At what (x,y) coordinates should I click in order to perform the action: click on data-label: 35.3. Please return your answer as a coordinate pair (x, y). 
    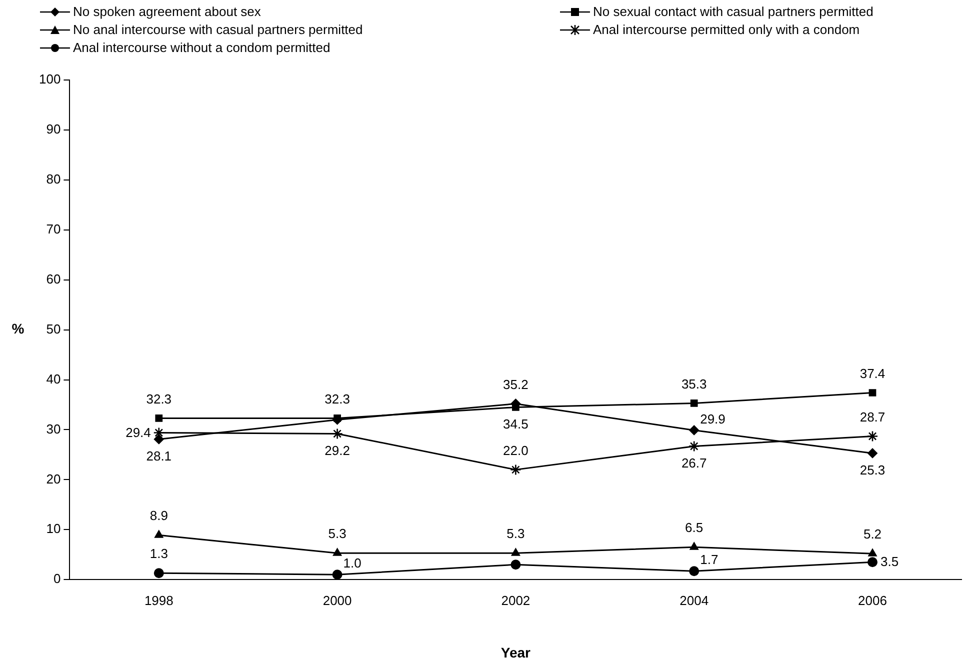
    Looking at the image, I should click on (694, 384).